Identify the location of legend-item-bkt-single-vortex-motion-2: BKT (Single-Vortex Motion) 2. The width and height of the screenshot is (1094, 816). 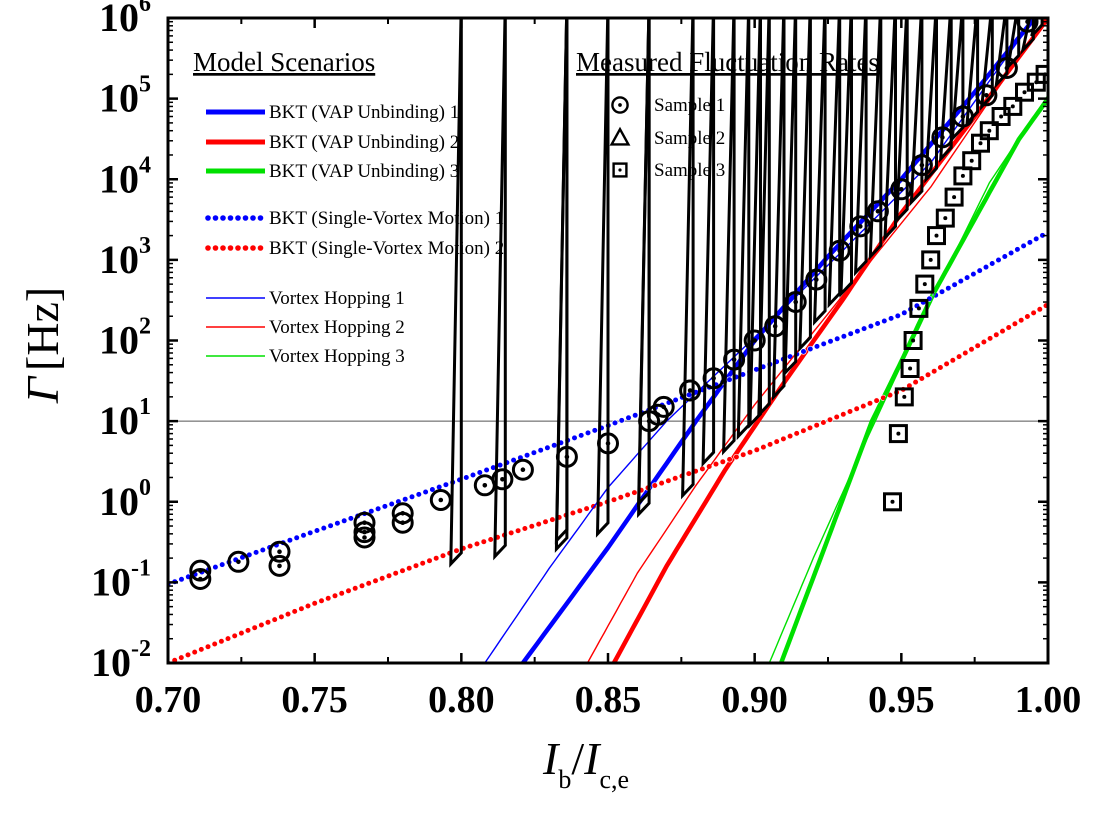
(354, 248).